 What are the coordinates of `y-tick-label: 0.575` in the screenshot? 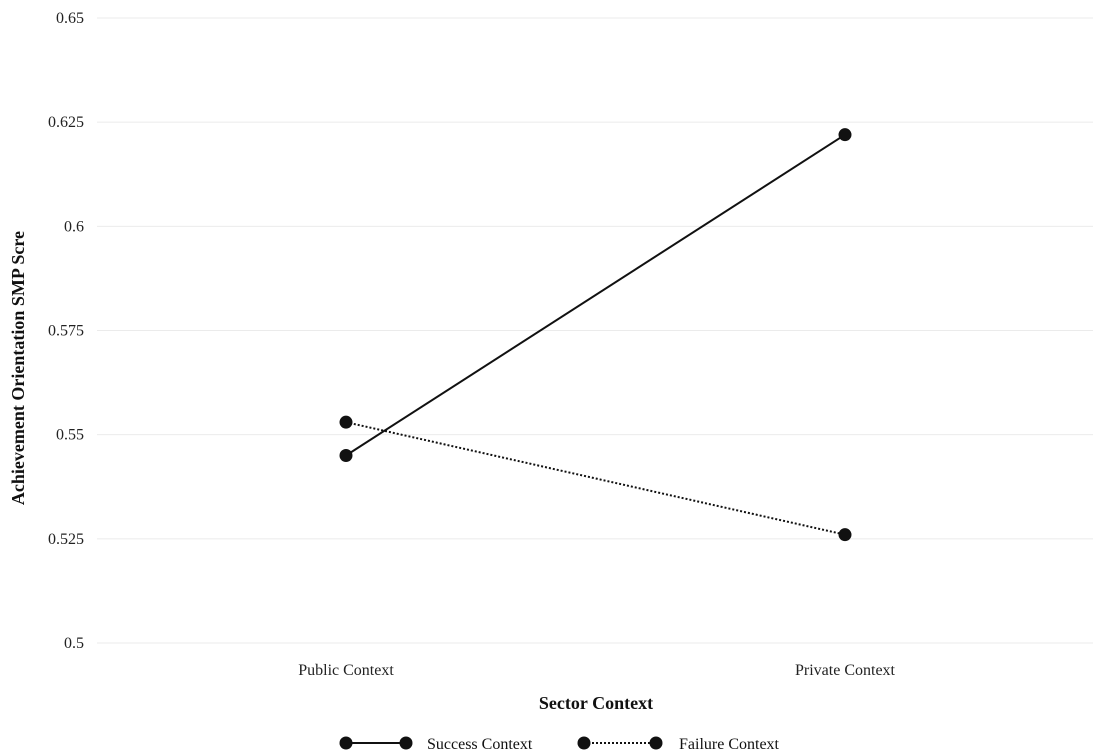 It's located at (66, 331).